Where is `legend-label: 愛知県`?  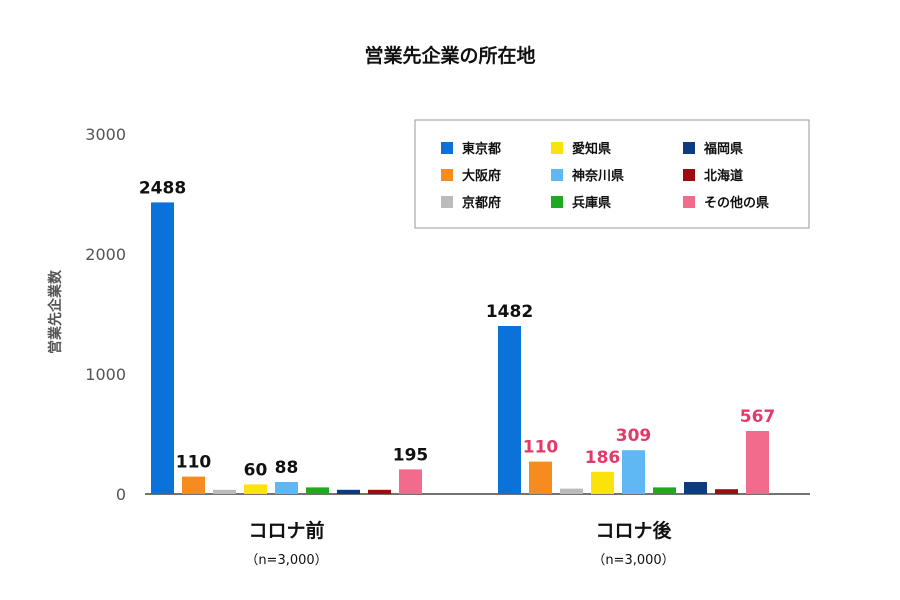 legend-label: 愛知県 is located at coordinates (591, 149).